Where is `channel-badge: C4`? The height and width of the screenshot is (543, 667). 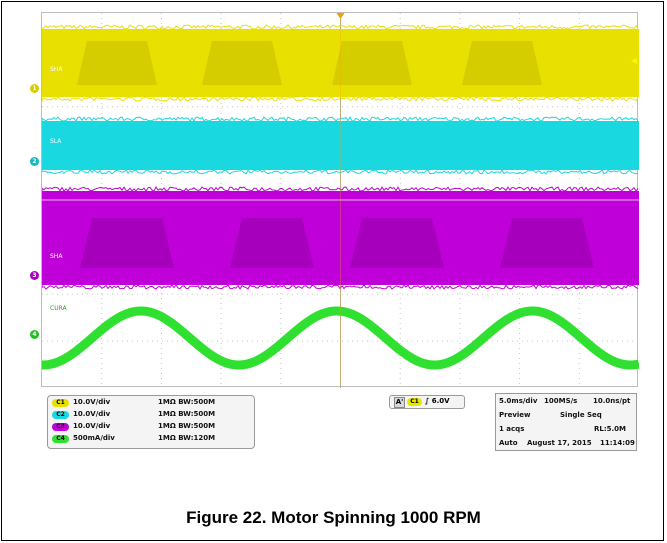
channel-badge: C4 is located at coordinates (60, 439).